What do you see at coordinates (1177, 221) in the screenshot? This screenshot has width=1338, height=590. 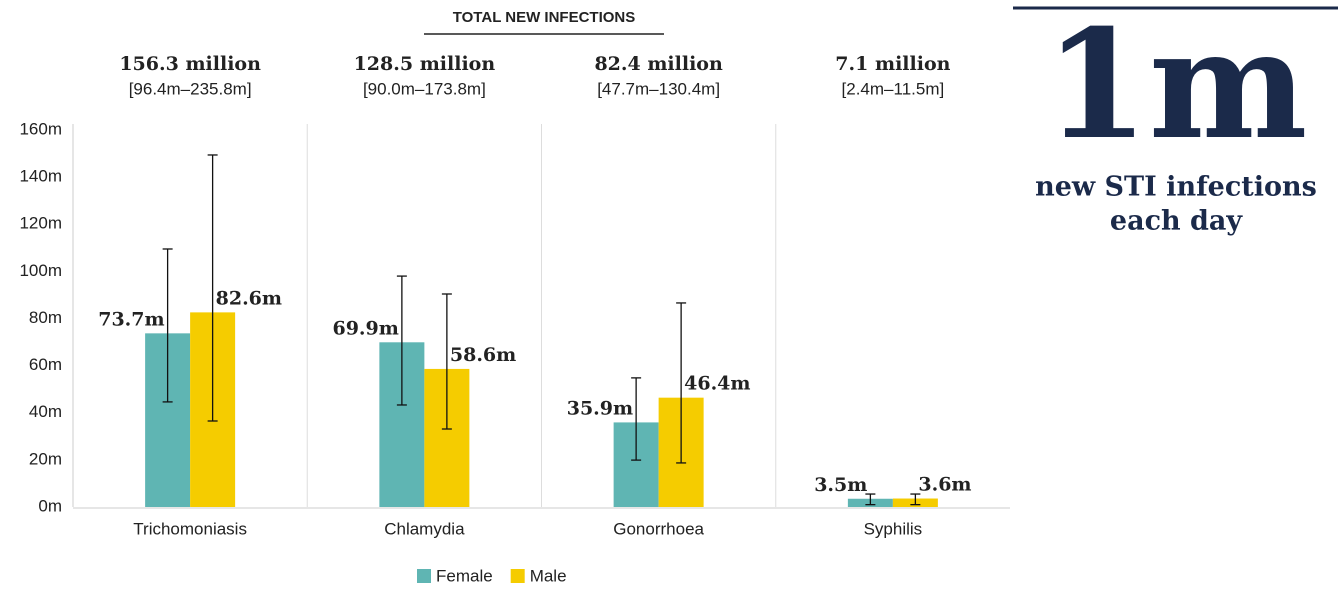 I see `callout-text: each day` at bounding box center [1177, 221].